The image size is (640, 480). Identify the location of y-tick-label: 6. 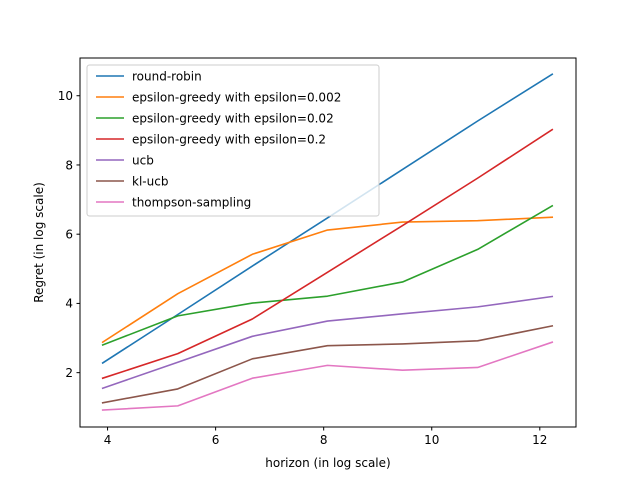
(69, 234).